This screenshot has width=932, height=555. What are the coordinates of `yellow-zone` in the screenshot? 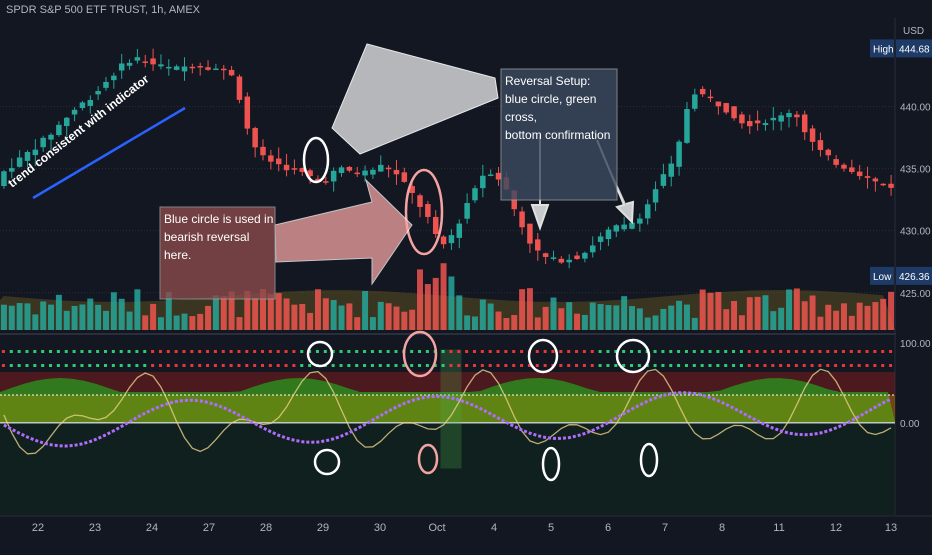 It's located at (447, 408).